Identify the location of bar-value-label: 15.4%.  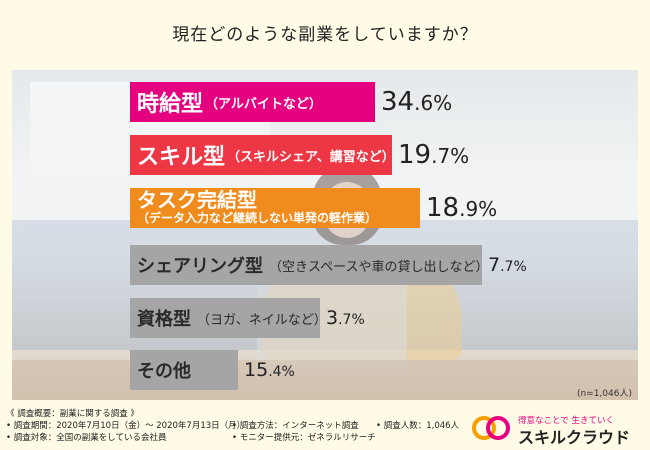
(269, 370).